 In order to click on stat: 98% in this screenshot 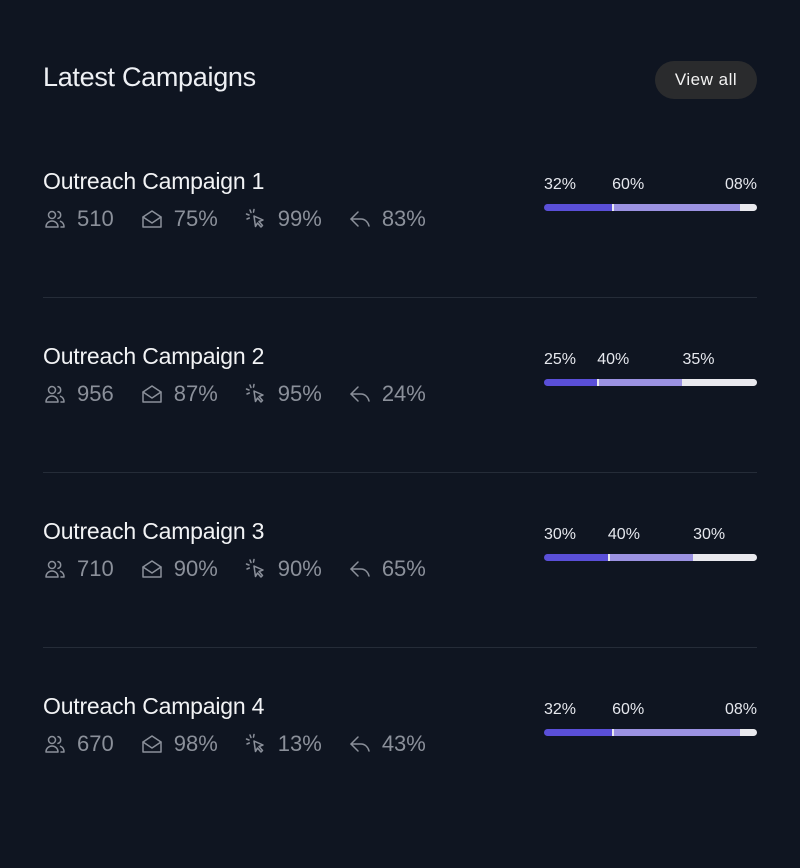, I will do `click(179, 744)`.